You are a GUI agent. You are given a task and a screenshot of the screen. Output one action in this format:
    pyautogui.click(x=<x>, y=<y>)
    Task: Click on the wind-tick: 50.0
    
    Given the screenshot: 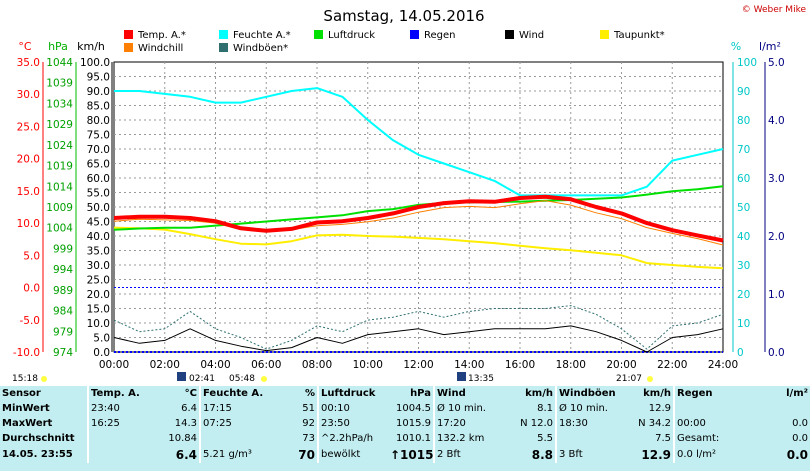 What is the action you would take?
    pyautogui.click(x=98, y=208)
    